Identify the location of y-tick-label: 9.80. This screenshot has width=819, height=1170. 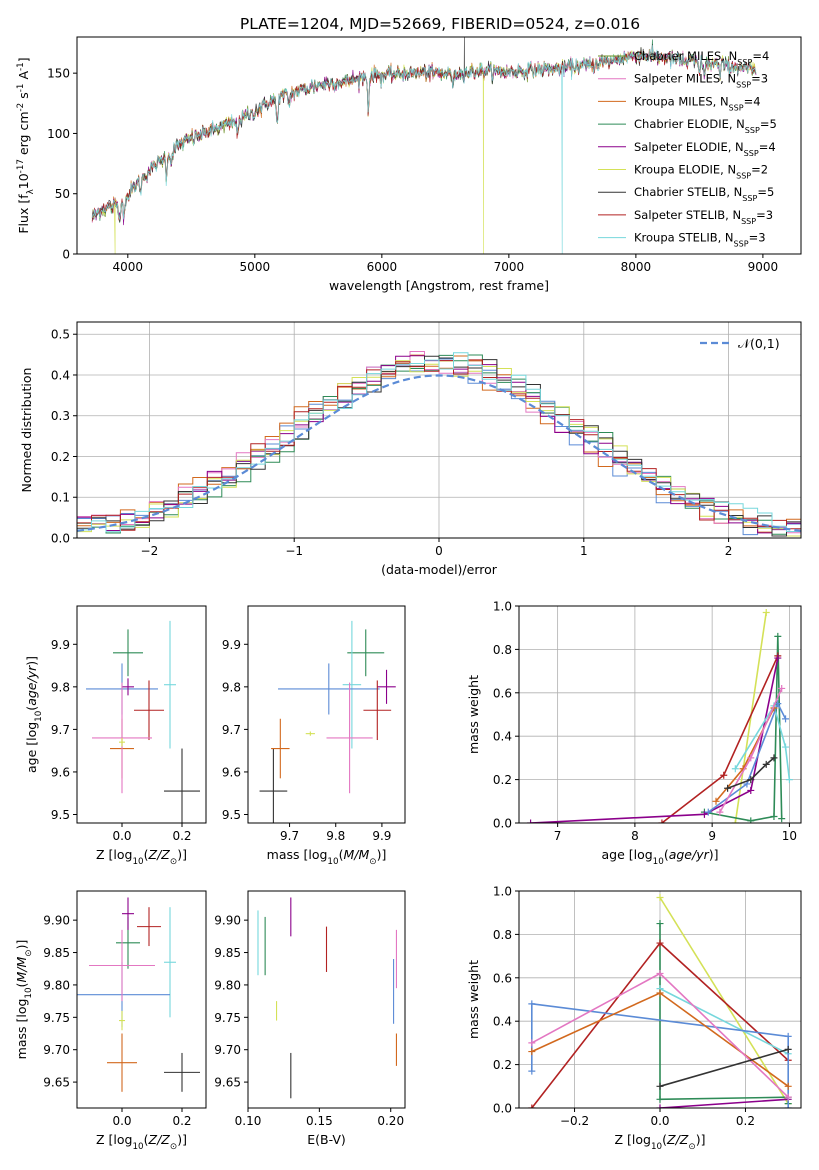
(56, 985).